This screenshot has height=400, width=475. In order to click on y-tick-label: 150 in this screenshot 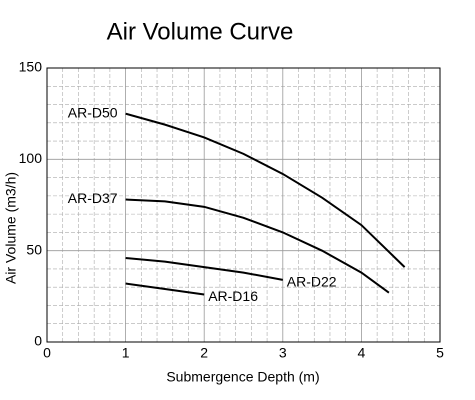, I will do `click(31, 67)`.